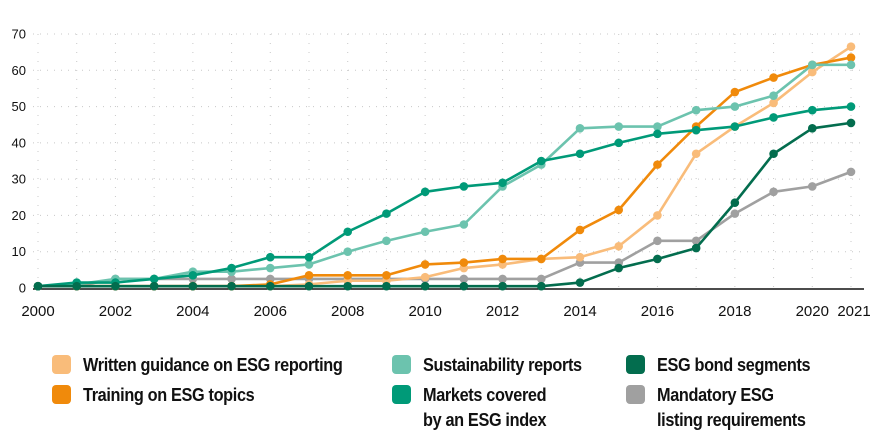 Image resolution: width=896 pixels, height=448 pixels. What do you see at coordinates (635, 394) in the screenshot?
I see `legend-swatch-mandatory-listing` at bounding box center [635, 394].